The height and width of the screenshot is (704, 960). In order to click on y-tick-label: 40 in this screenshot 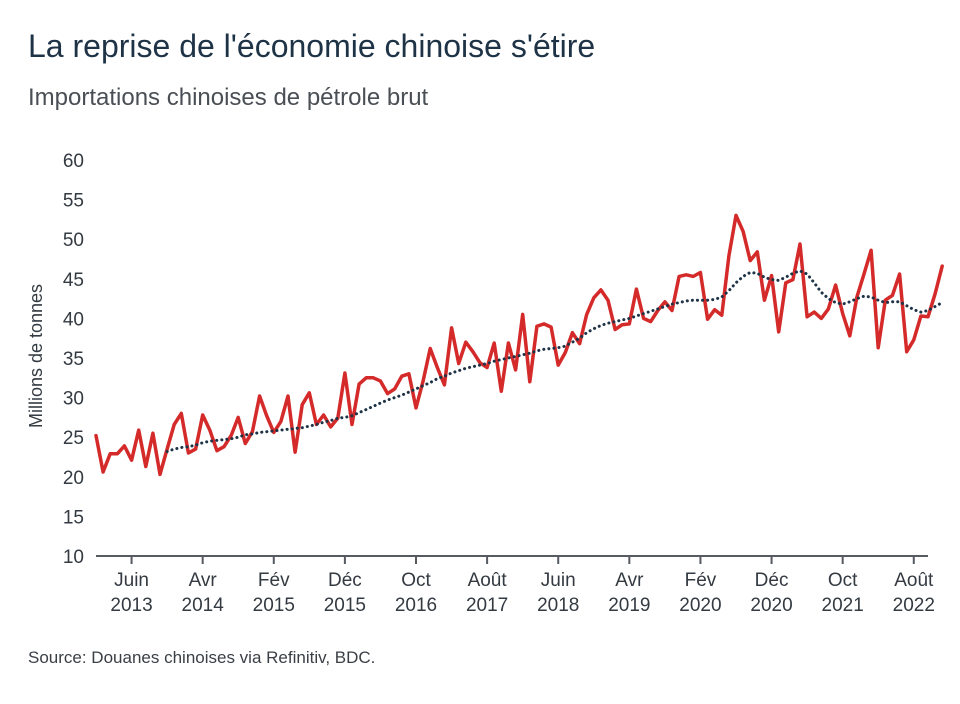, I will do `click(73, 319)`.